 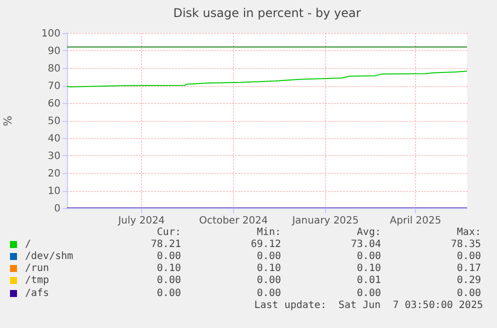 What do you see at coordinates (54, 86) in the screenshot?
I see `y-tick-label: 70` at bounding box center [54, 86].